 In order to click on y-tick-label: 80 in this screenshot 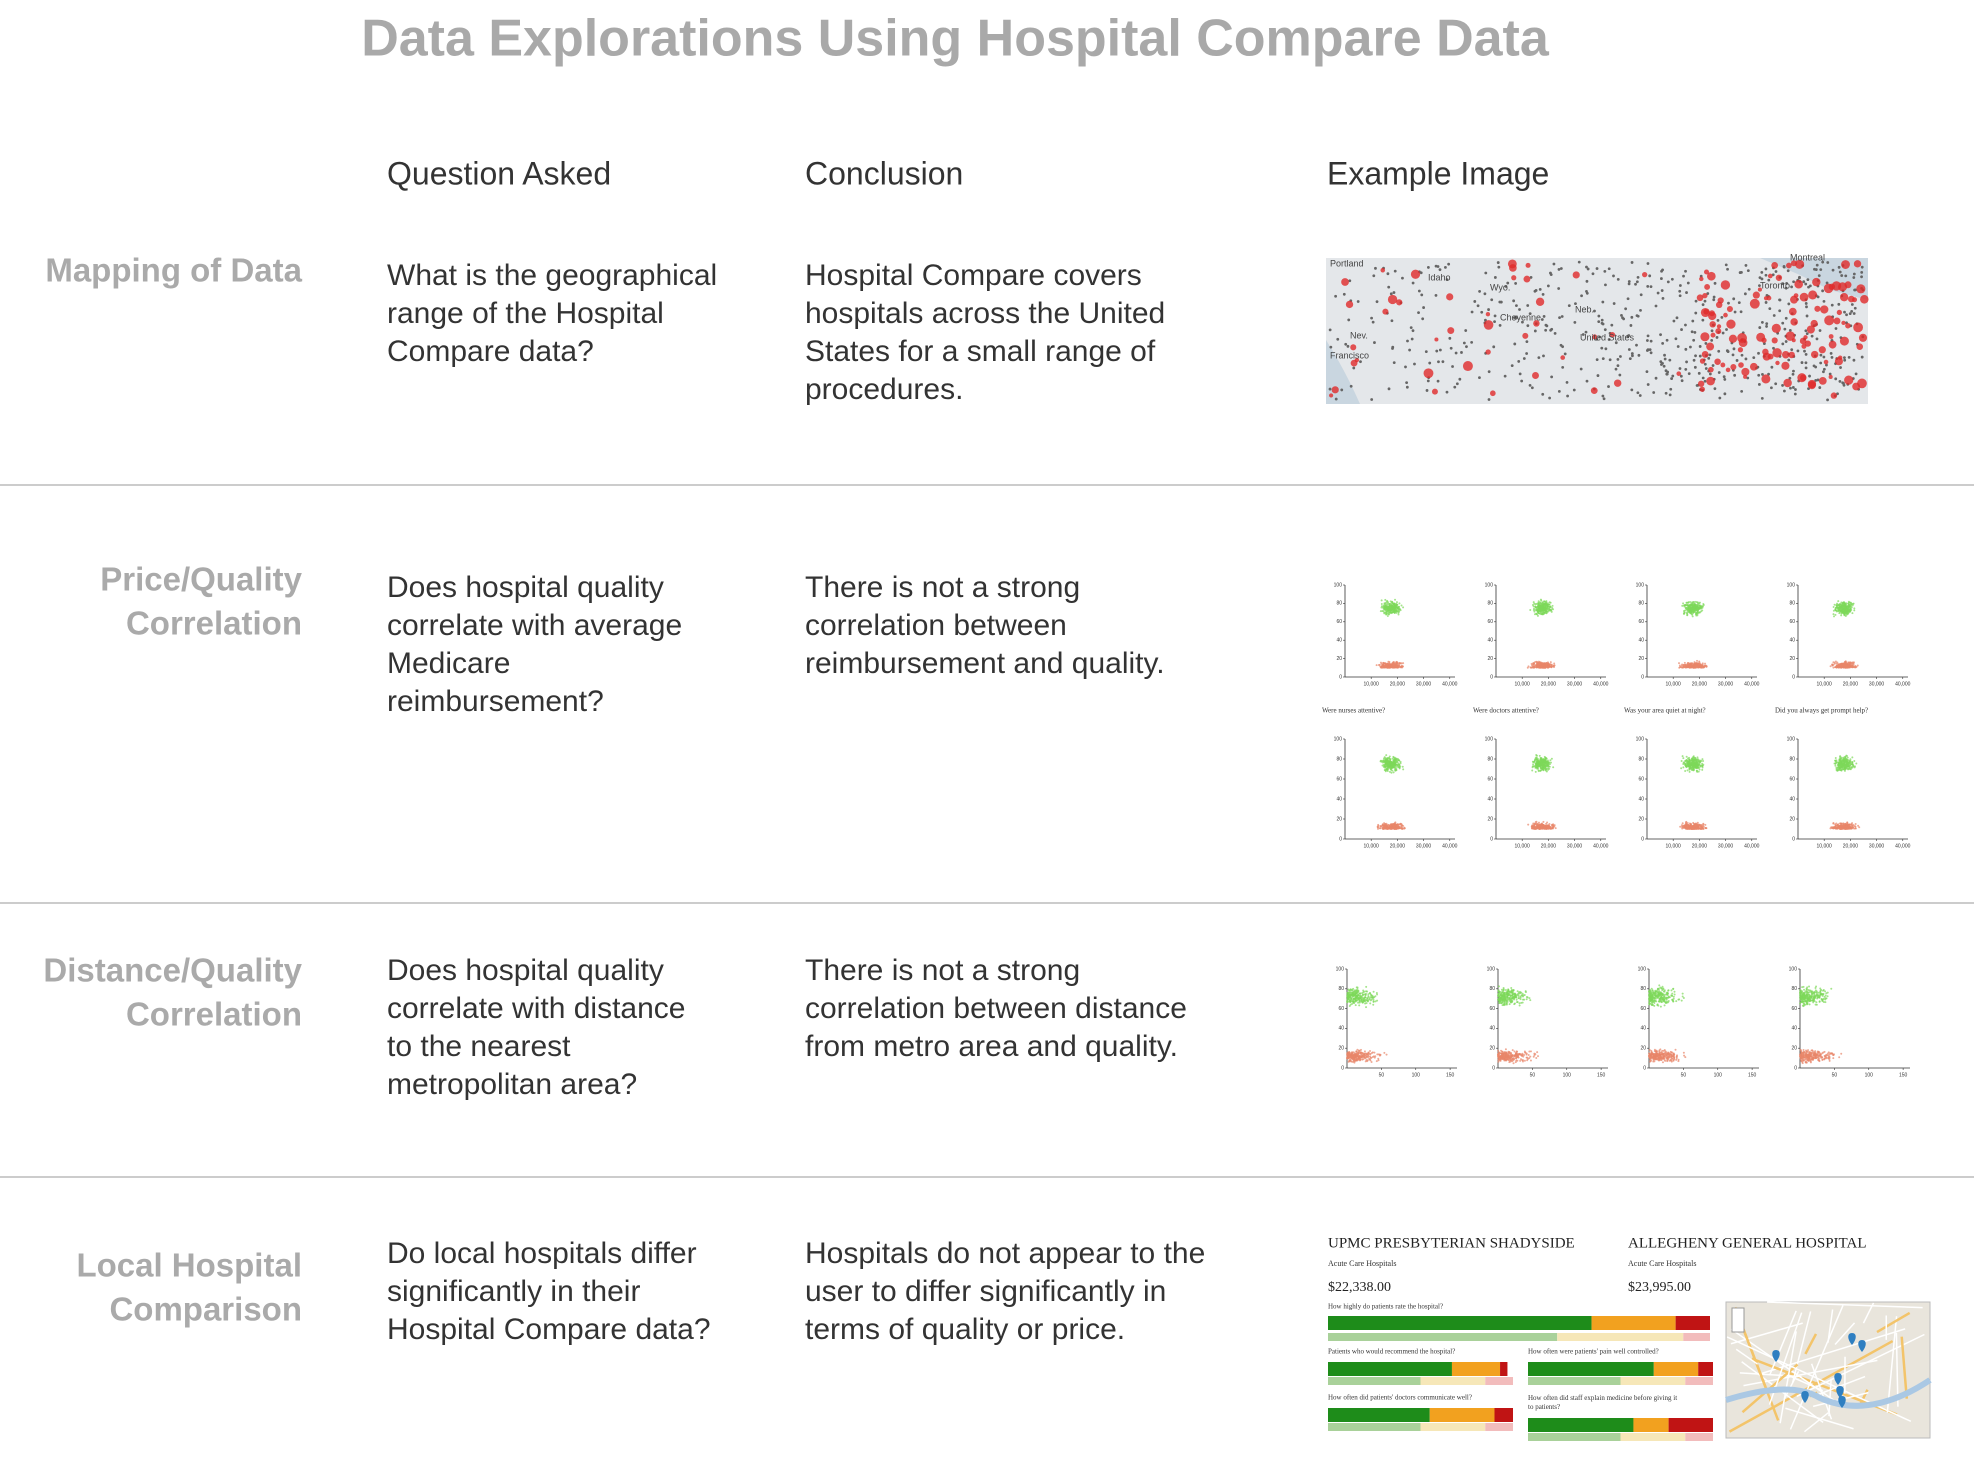, I will do `click(1490, 759)`.